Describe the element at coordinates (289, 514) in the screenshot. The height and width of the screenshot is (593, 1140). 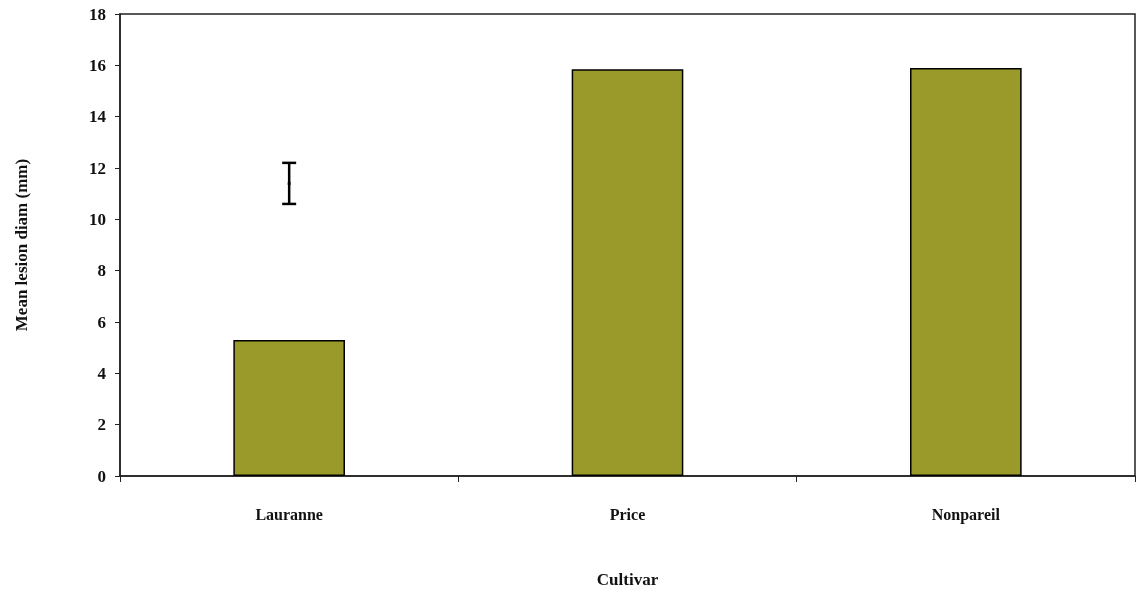
I see `x-tick-label: Lauranne` at that location.